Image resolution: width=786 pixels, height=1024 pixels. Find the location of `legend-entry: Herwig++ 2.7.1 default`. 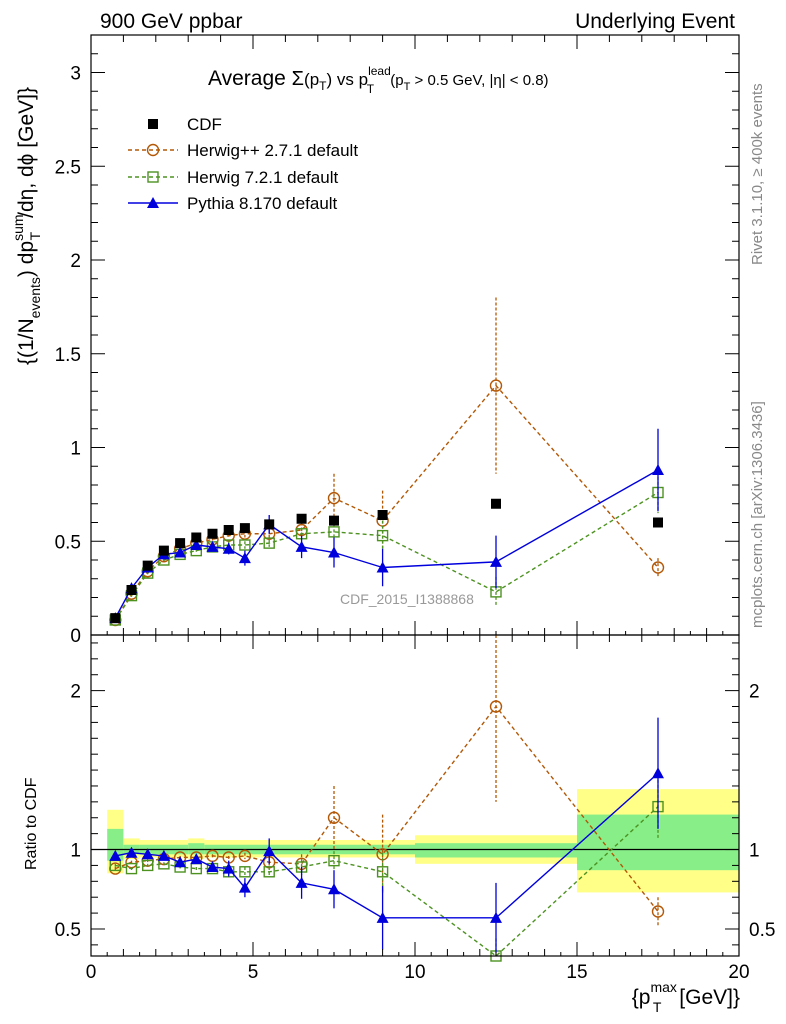

legend-entry: Herwig++ 2.7.1 default is located at coordinates (243, 150).